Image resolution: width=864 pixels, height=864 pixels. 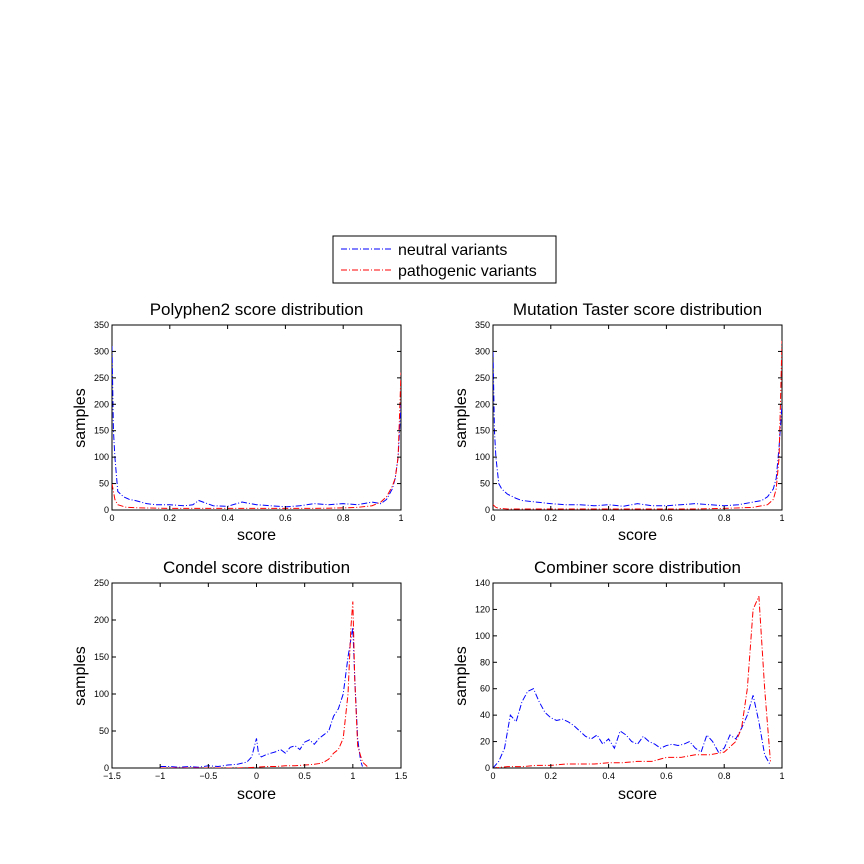 I want to click on y-tick-label: 120, so click(x=482, y=609).